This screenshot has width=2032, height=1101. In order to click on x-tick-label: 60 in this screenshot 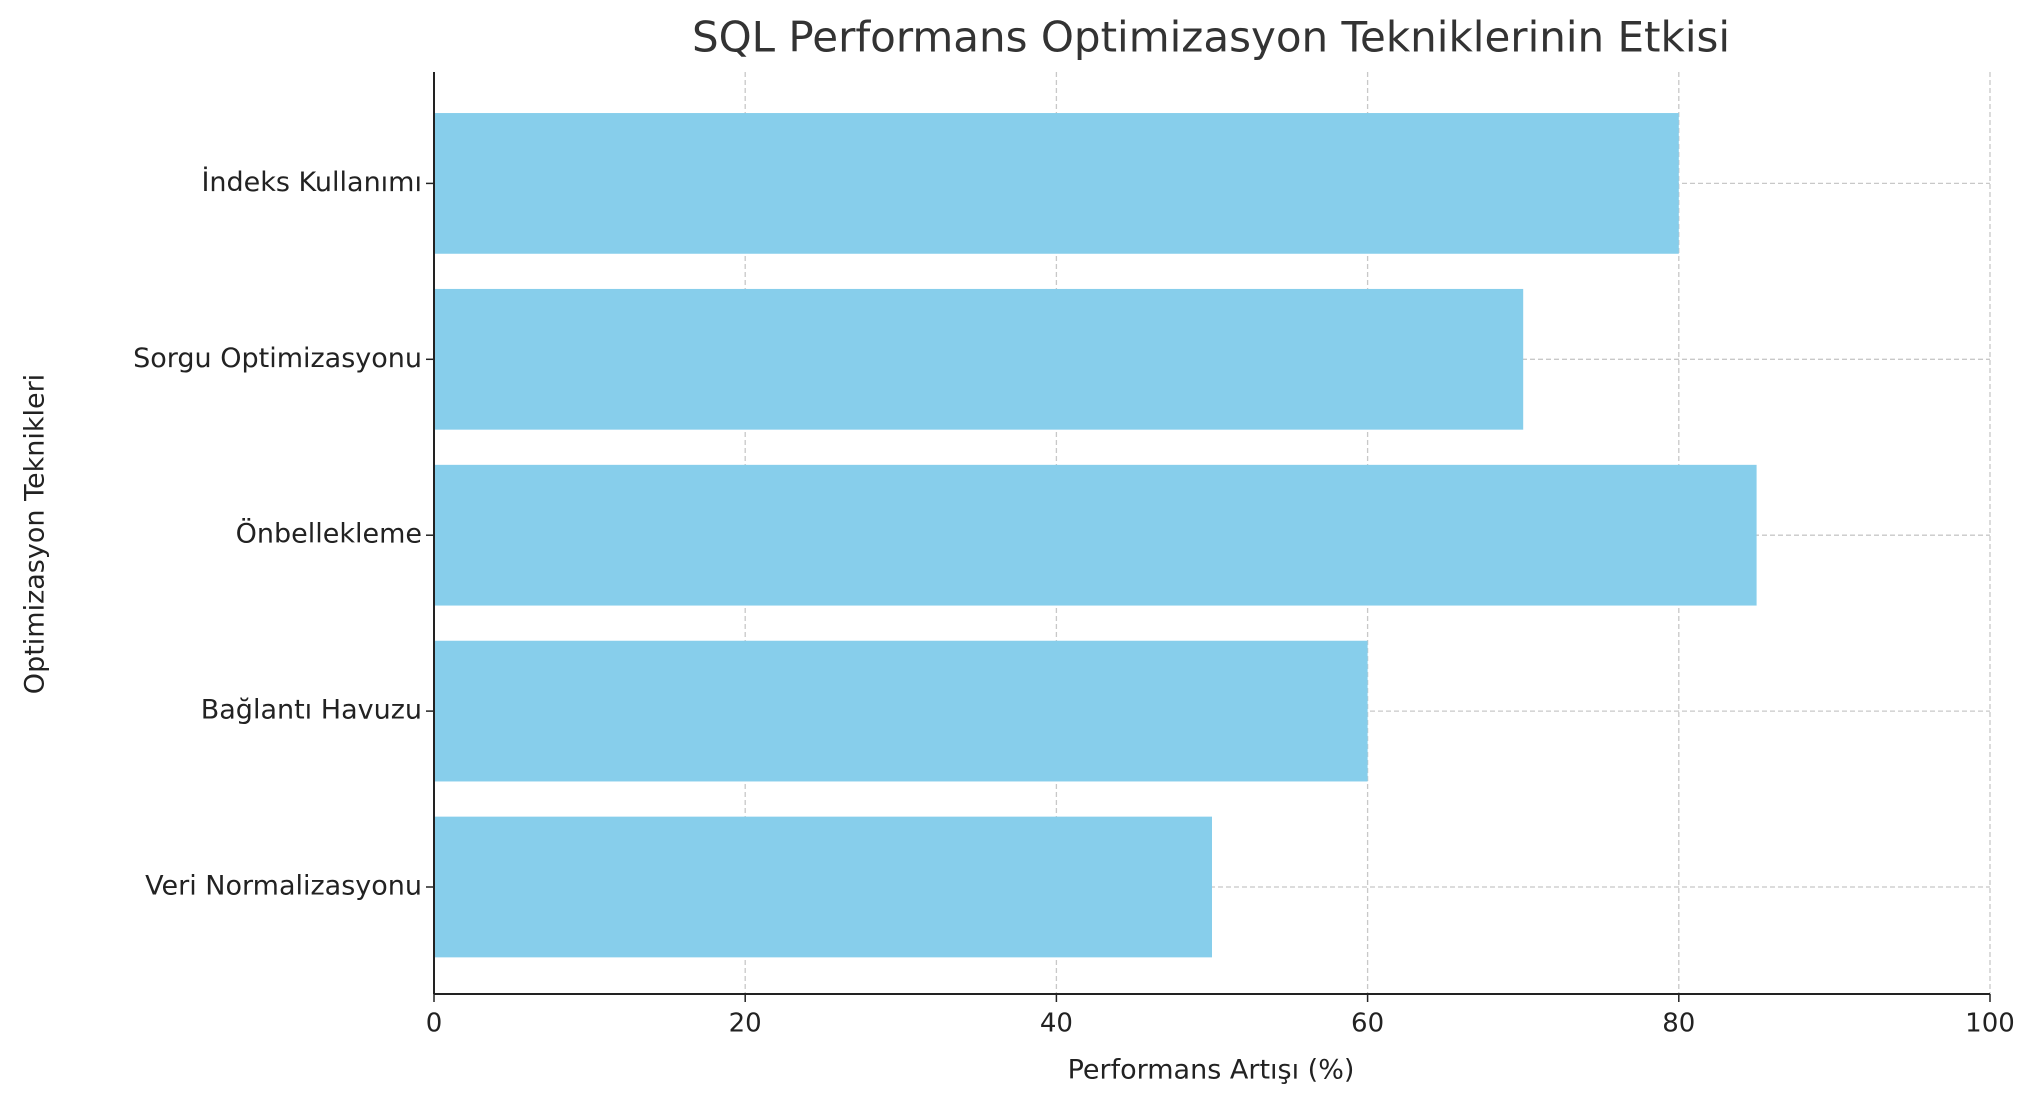, I will do `click(1367, 1024)`.